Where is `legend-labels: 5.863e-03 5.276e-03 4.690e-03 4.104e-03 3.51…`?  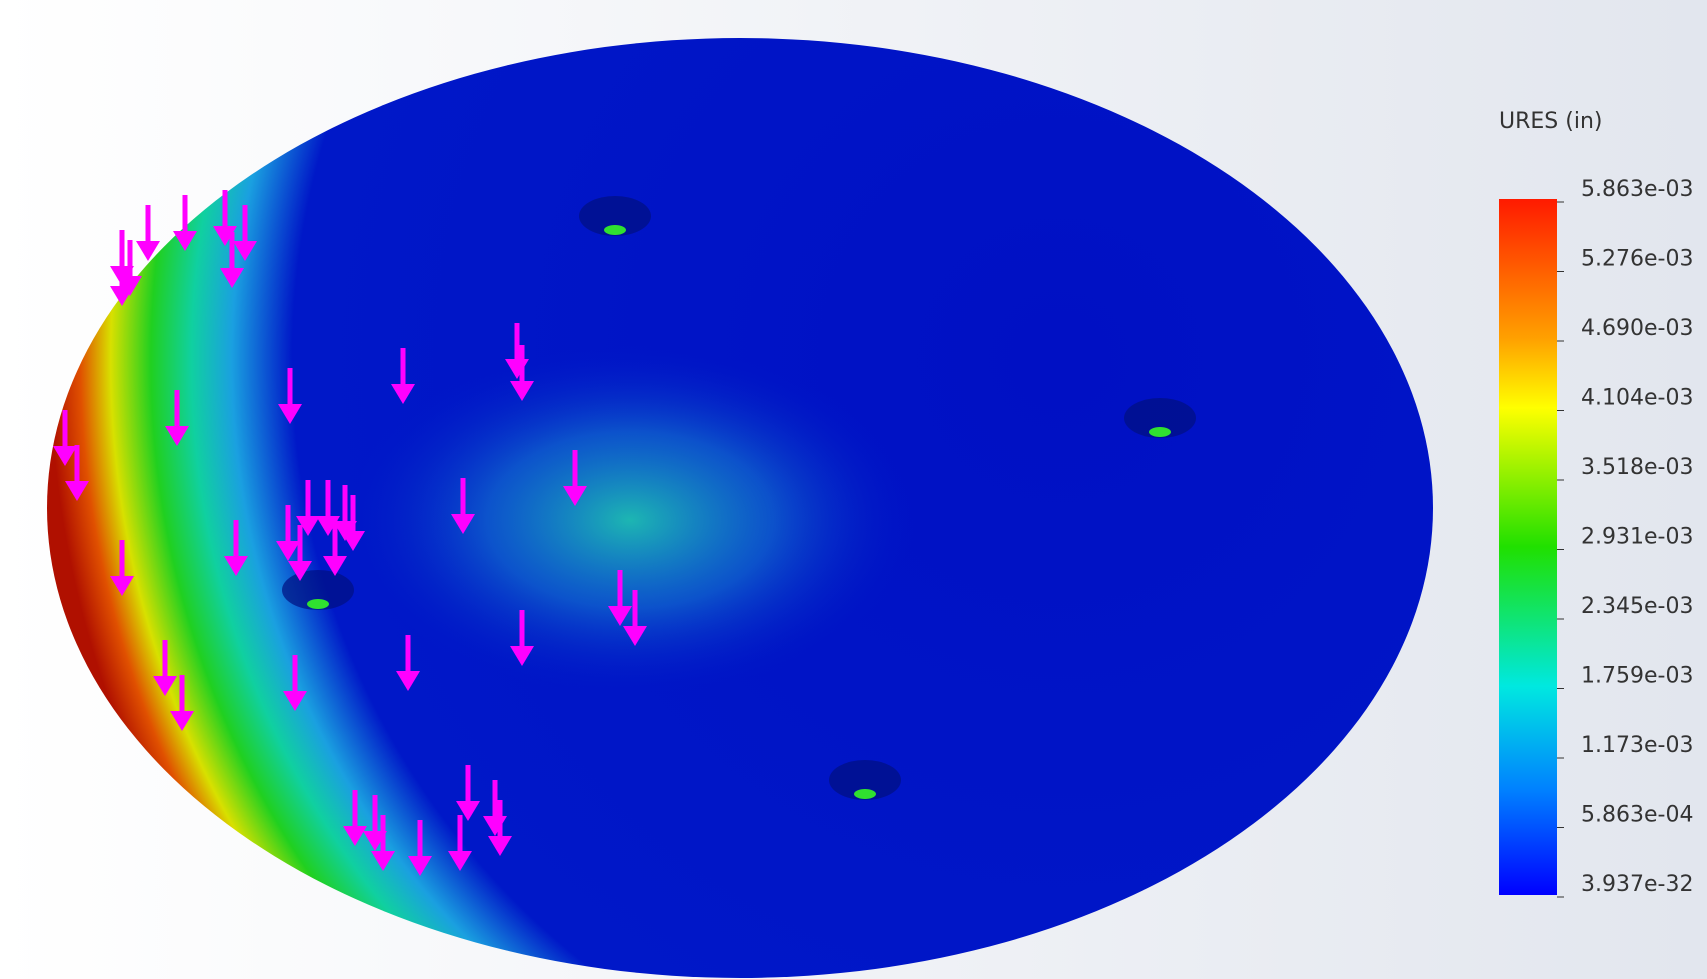
legend-labels: 5.863e-03 5.276e-03 4.690e-03 4.104e-03 3.51… is located at coordinates (1625, 537).